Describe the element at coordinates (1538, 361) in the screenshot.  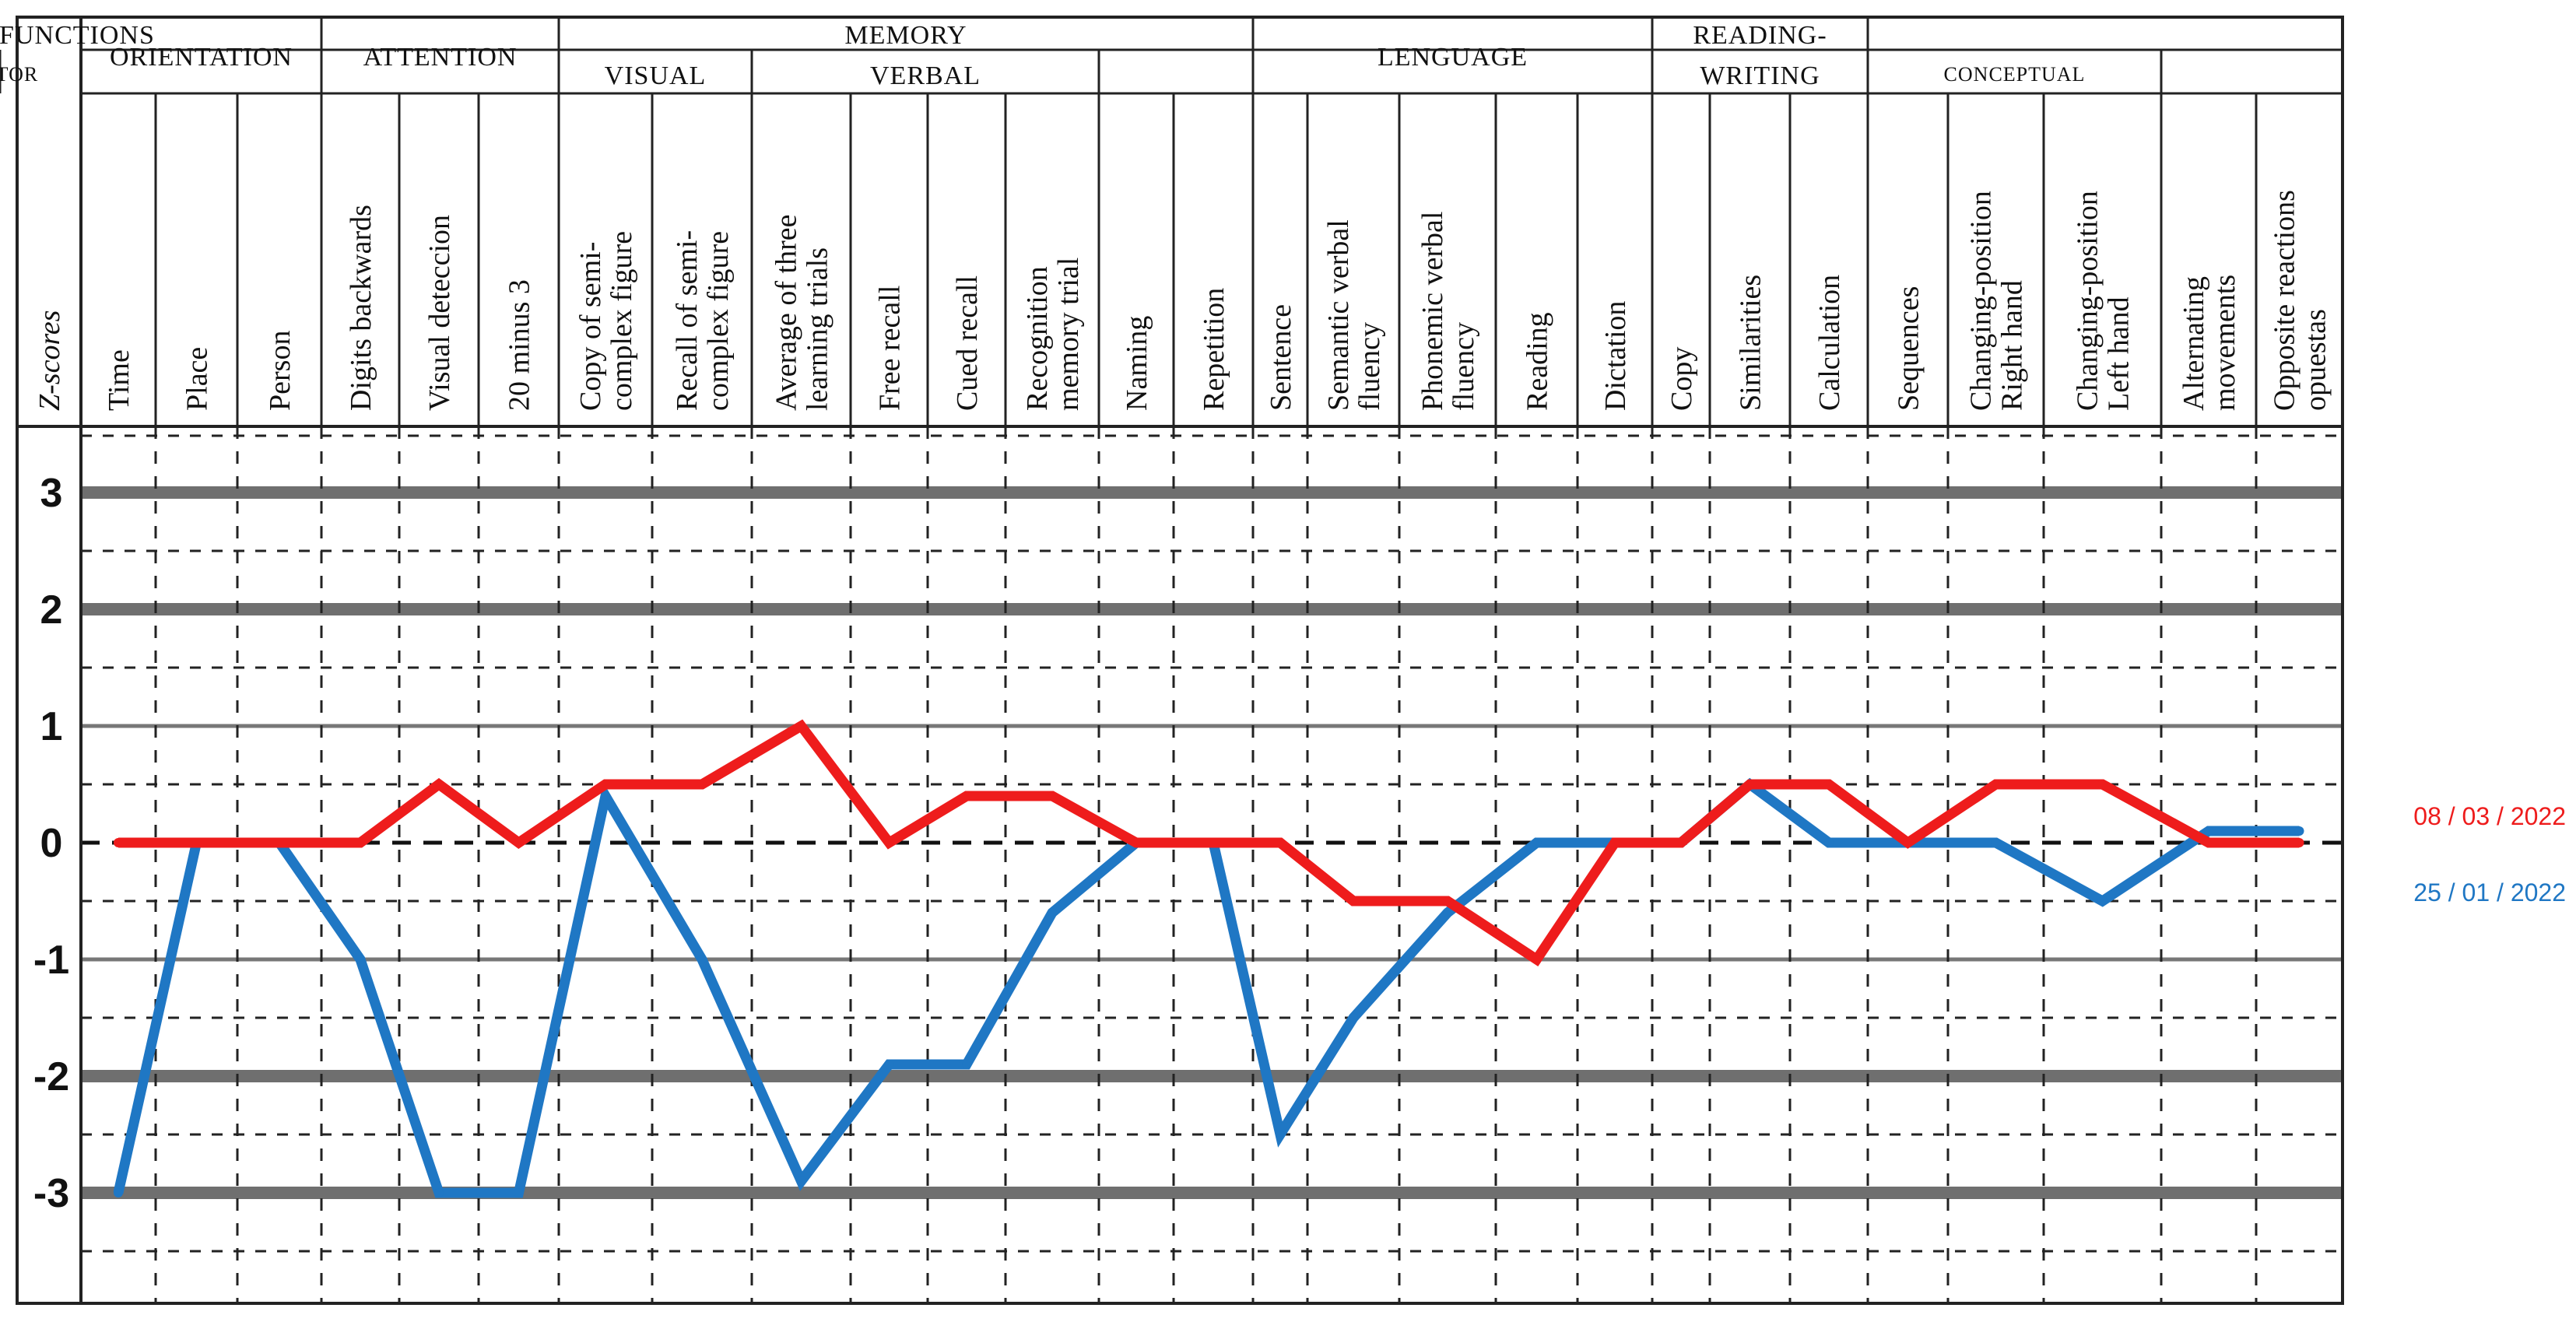
I see `test-label: Reading` at that location.